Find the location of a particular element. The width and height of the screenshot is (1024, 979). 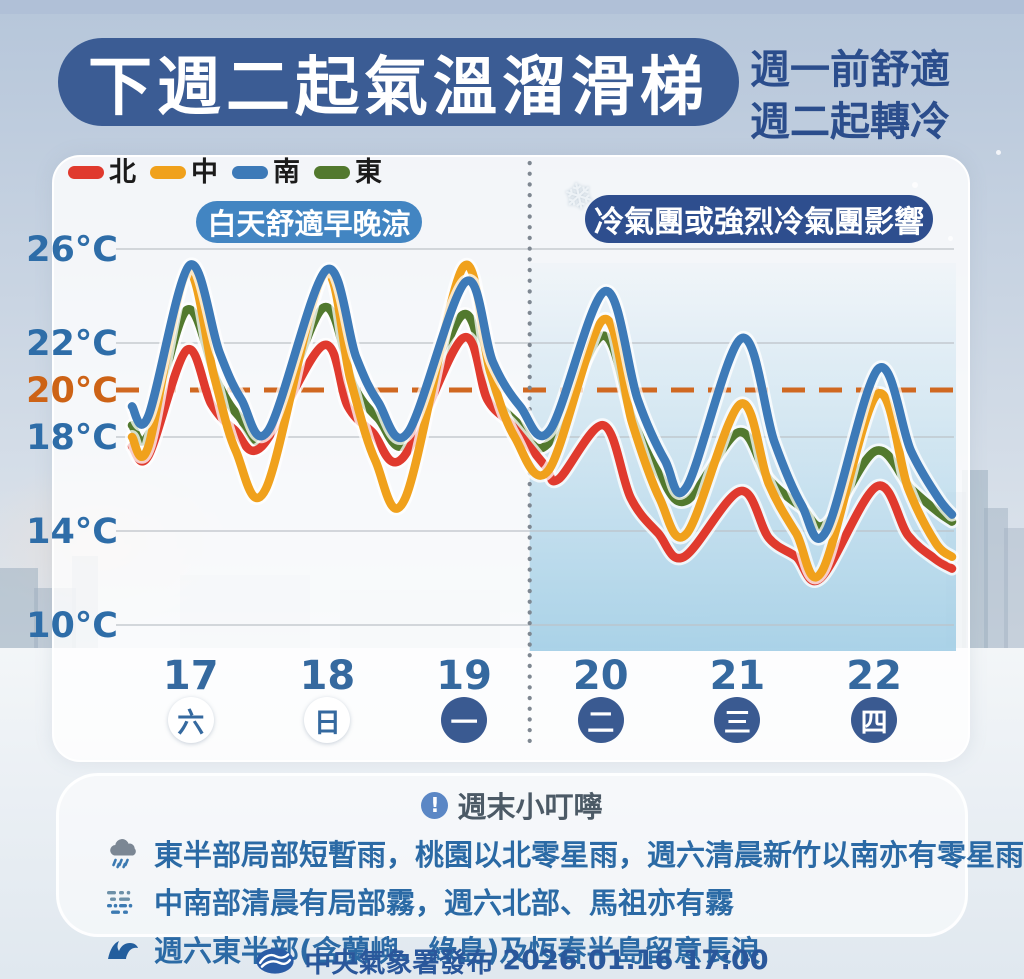

alert-icon: ! is located at coordinates (435, 805).